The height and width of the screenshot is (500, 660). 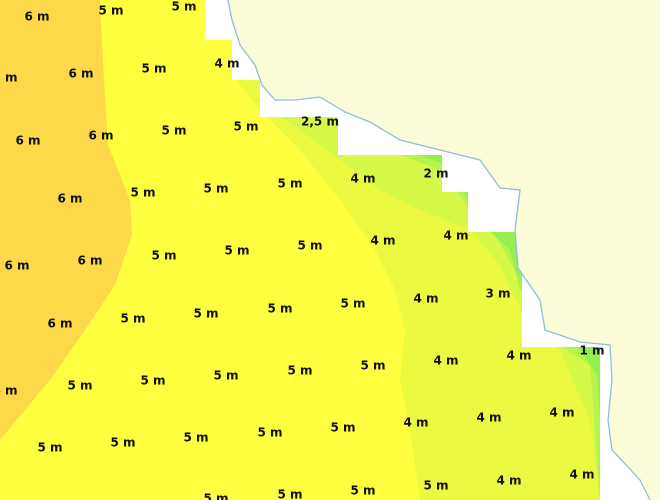 I want to click on wave-height-label: 2 m, so click(x=435, y=174).